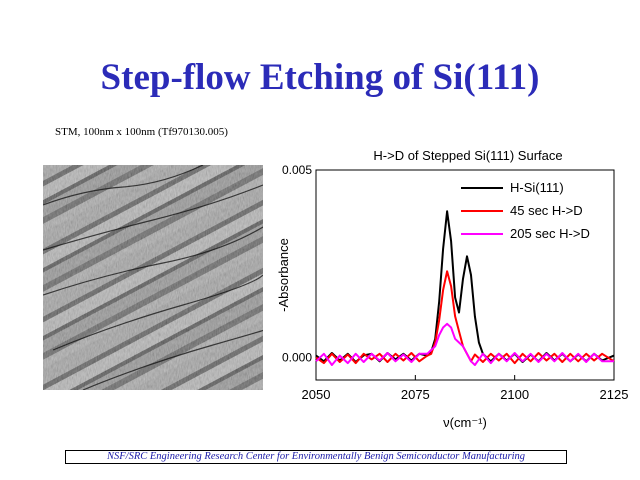 This screenshot has width=640, height=480. What do you see at coordinates (514, 394) in the screenshot?
I see `x-tick-label: 2100` at bounding box center [514, 394].